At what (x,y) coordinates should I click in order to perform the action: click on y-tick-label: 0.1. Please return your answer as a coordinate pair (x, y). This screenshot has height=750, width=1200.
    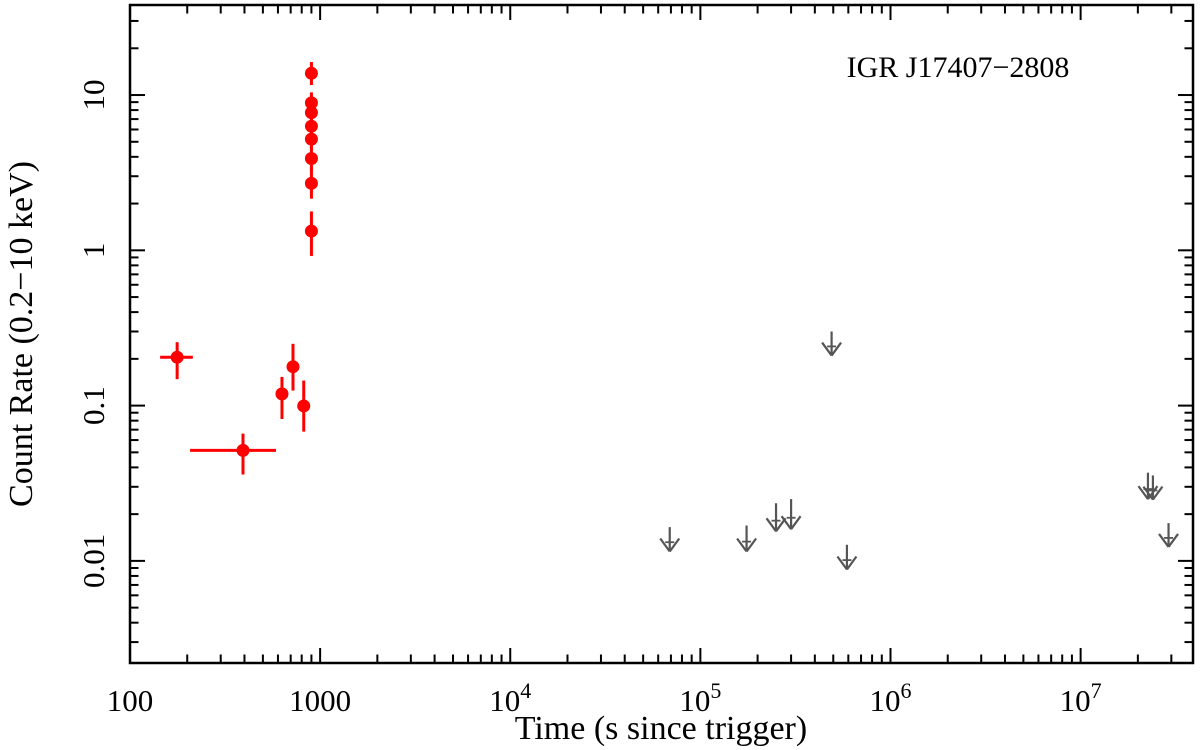
    Looking at the image, I should click on (93, 405).